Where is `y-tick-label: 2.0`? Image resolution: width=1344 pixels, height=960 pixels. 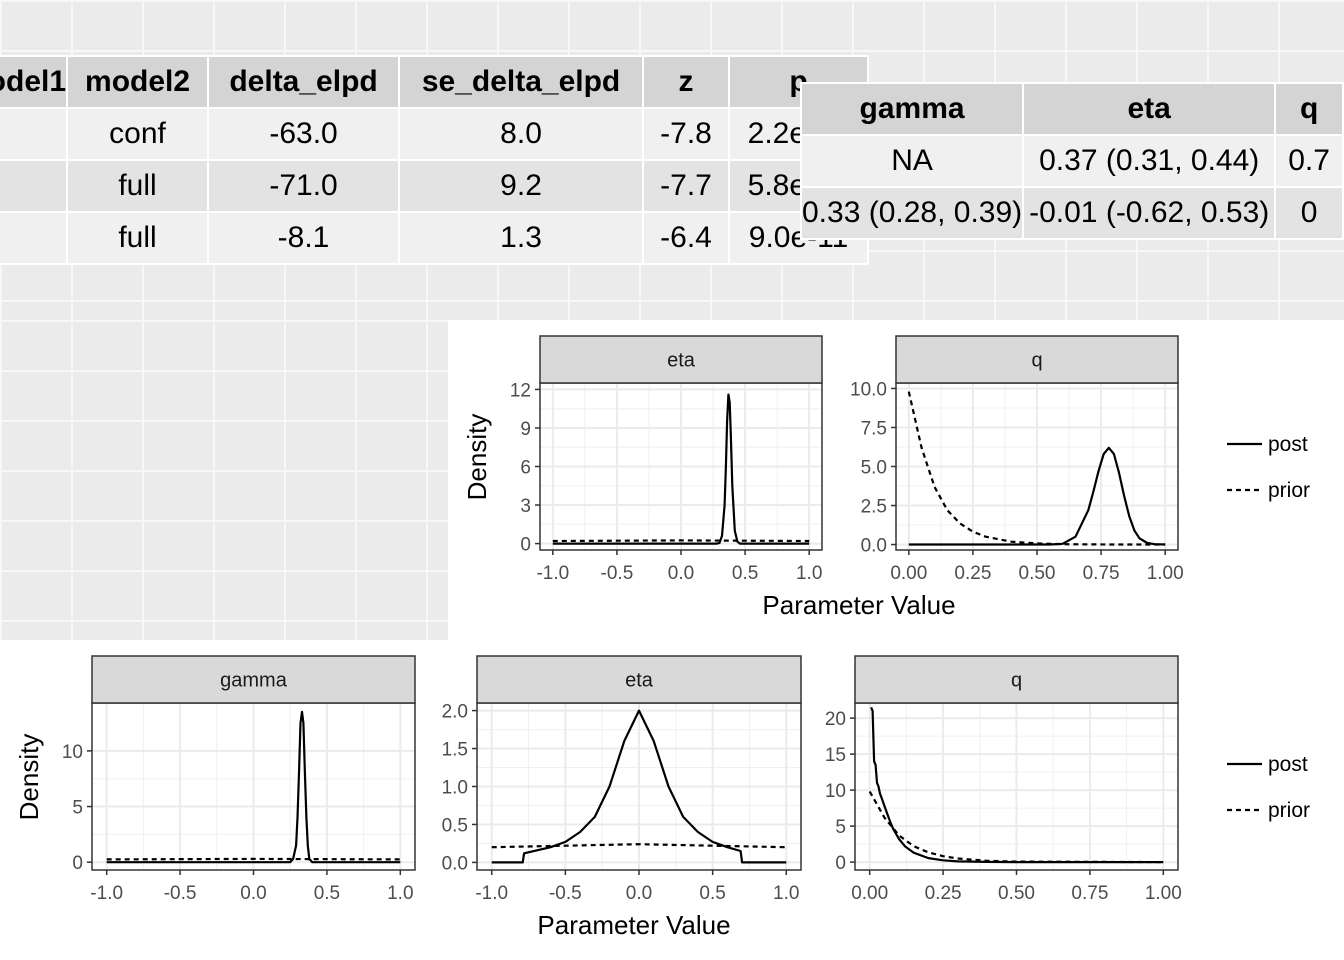 y-tick-label: 2.0 is located at coordinates (455, 712).